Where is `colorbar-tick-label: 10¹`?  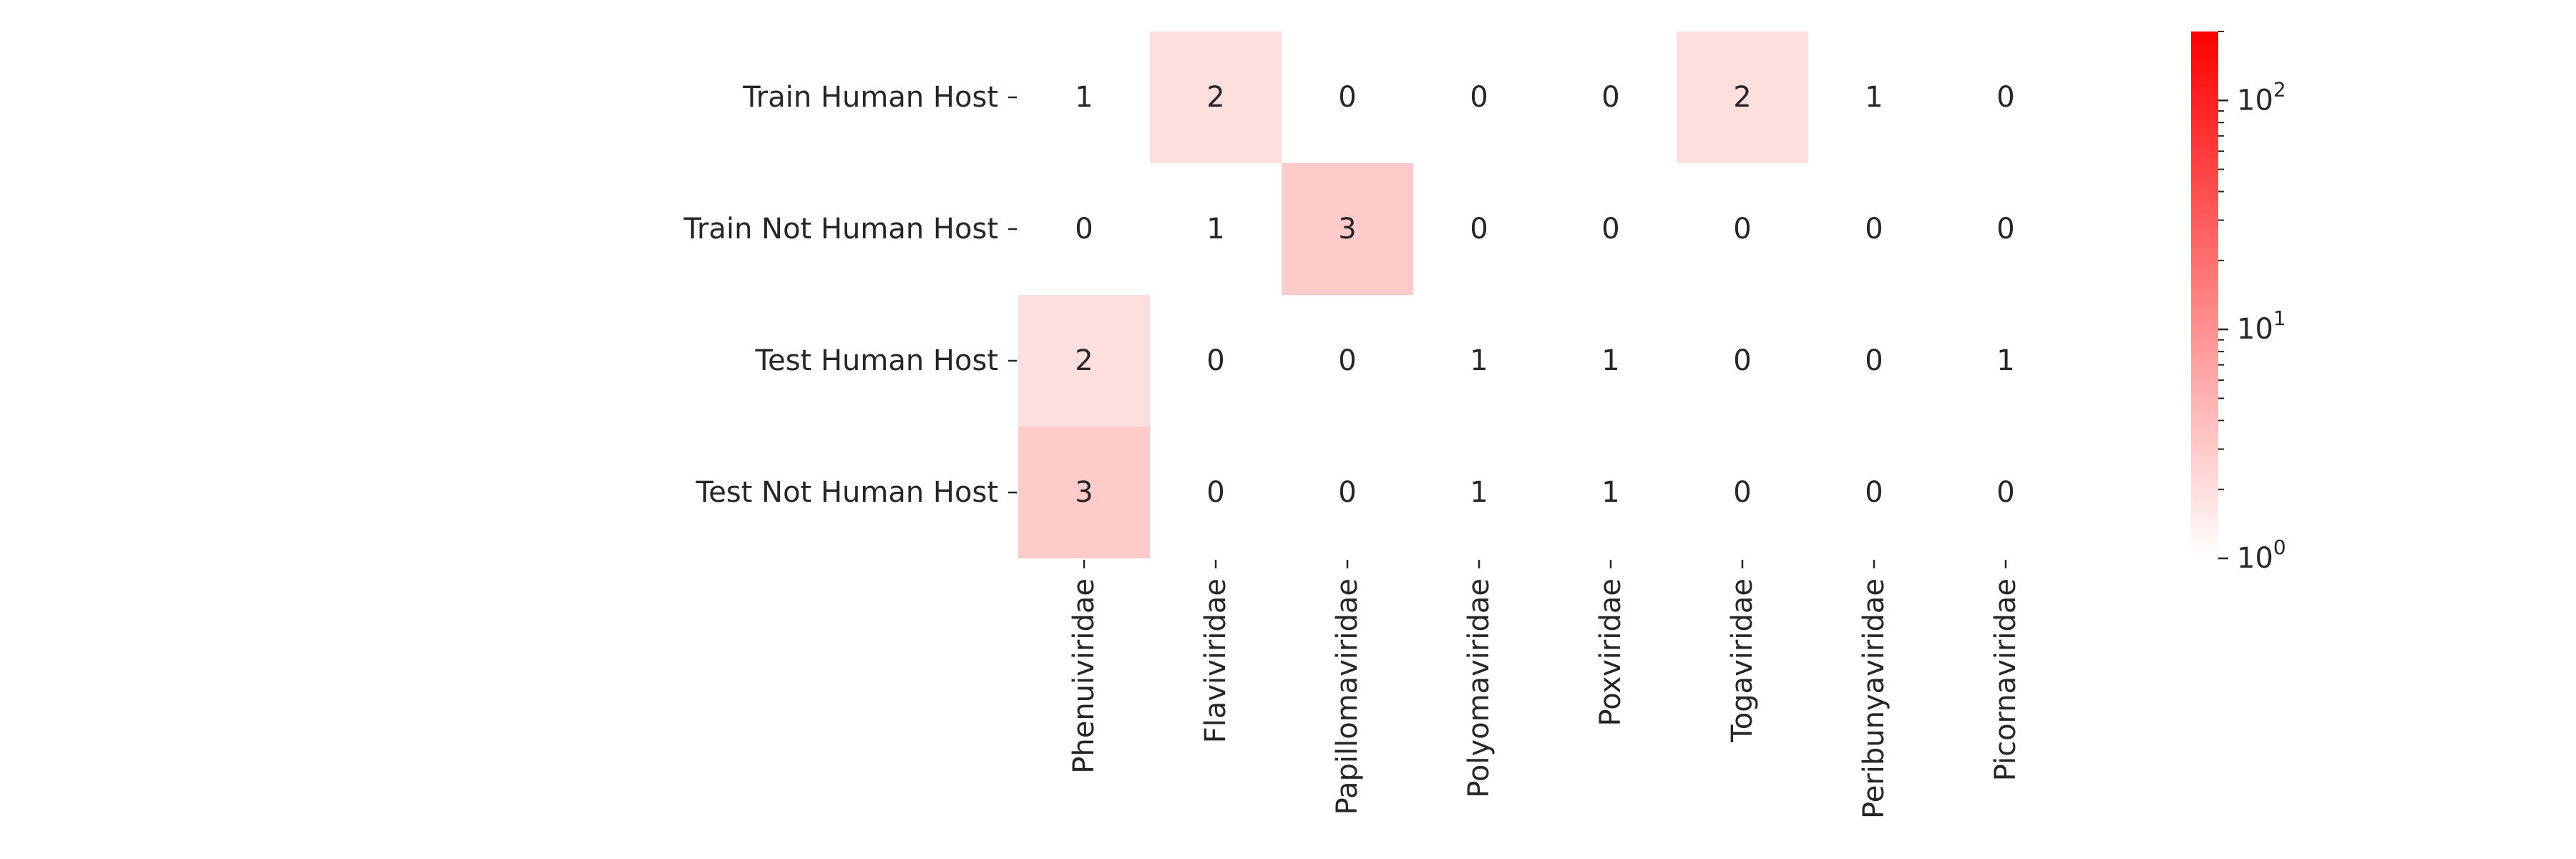 colorbar-tick-label: 10¹ is located at coordinates (2261, 326).